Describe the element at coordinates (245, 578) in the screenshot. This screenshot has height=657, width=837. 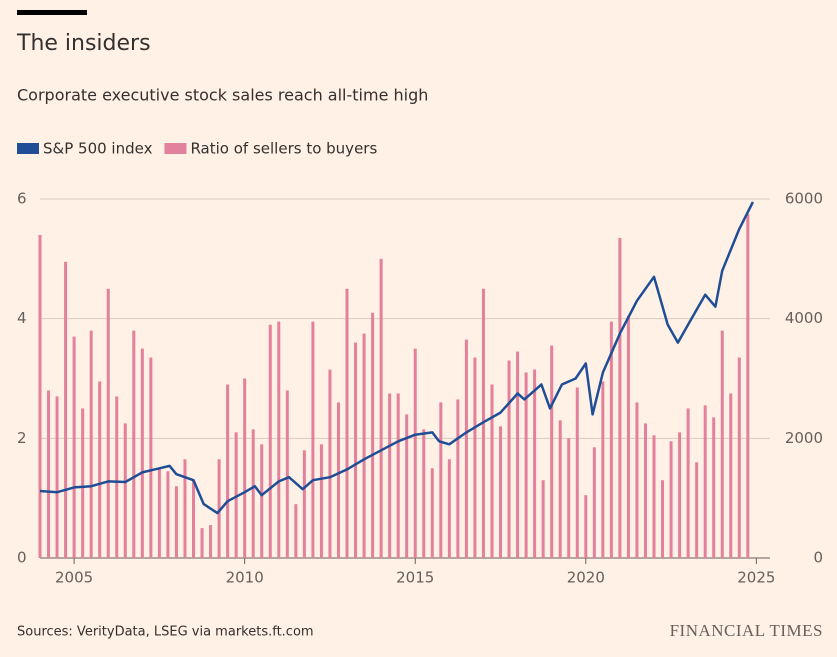
I see `x-tick-label: 2010` at that location.